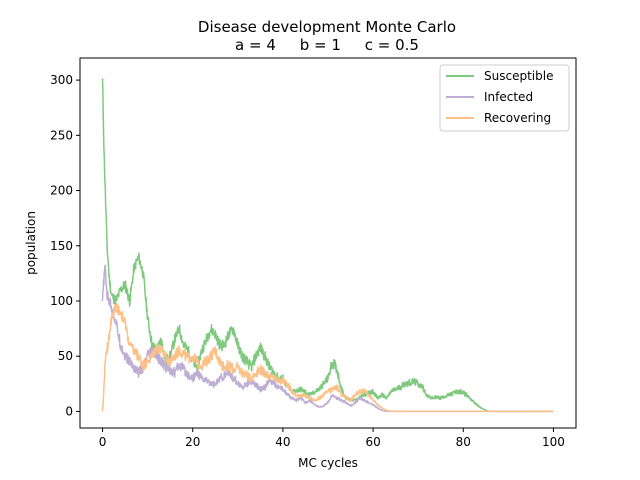  What do you see at coordinates (463, 442) in the screenshot?
I see `x-tick-label: 80` at bounding box center [463, 442].